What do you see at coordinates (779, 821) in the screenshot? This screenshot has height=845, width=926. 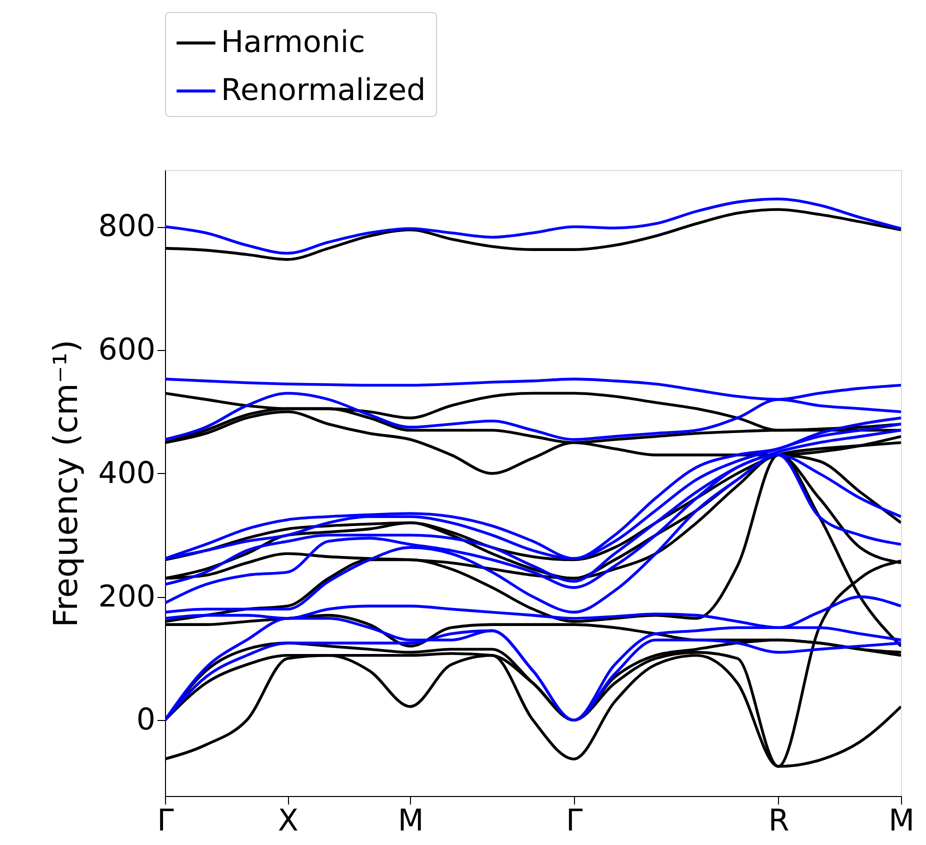 I see `x-tick-label: R` at bounding box center [779, 821].